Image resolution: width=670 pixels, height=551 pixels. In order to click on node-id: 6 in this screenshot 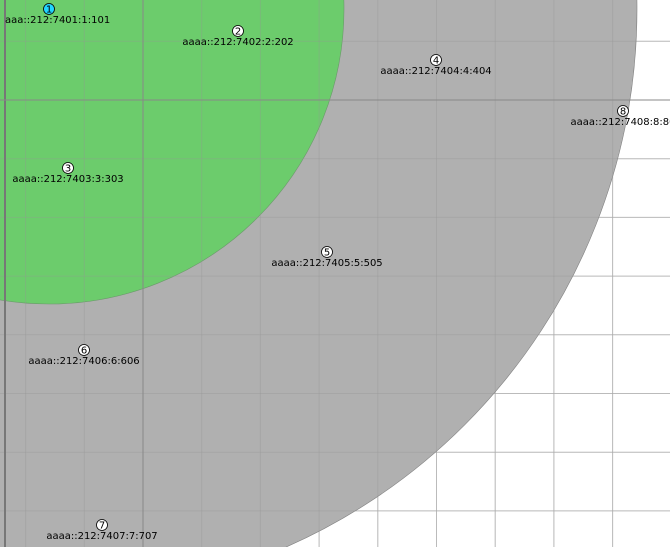, I will do `click(84, 351)`.